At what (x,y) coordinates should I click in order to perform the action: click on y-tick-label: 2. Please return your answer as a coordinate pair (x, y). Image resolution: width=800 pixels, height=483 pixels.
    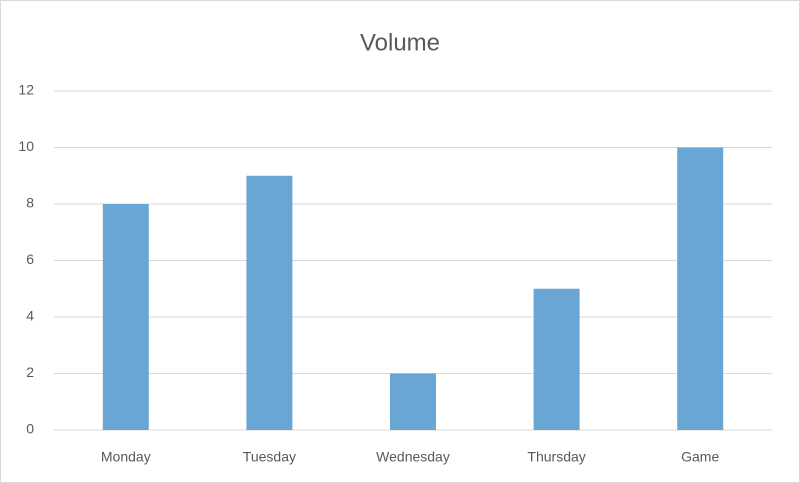
    Looking at the image, I should click on (30, 372).